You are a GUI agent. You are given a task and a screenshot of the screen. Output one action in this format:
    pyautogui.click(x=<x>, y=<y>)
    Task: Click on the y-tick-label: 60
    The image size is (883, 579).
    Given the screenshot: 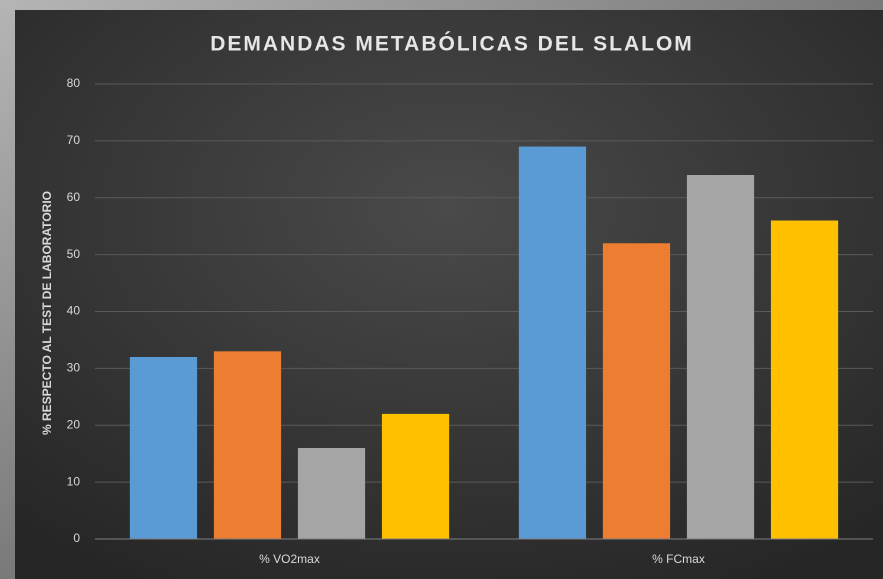 What is the action you would take?
    pyautogui.click(x=74, y=197)
    